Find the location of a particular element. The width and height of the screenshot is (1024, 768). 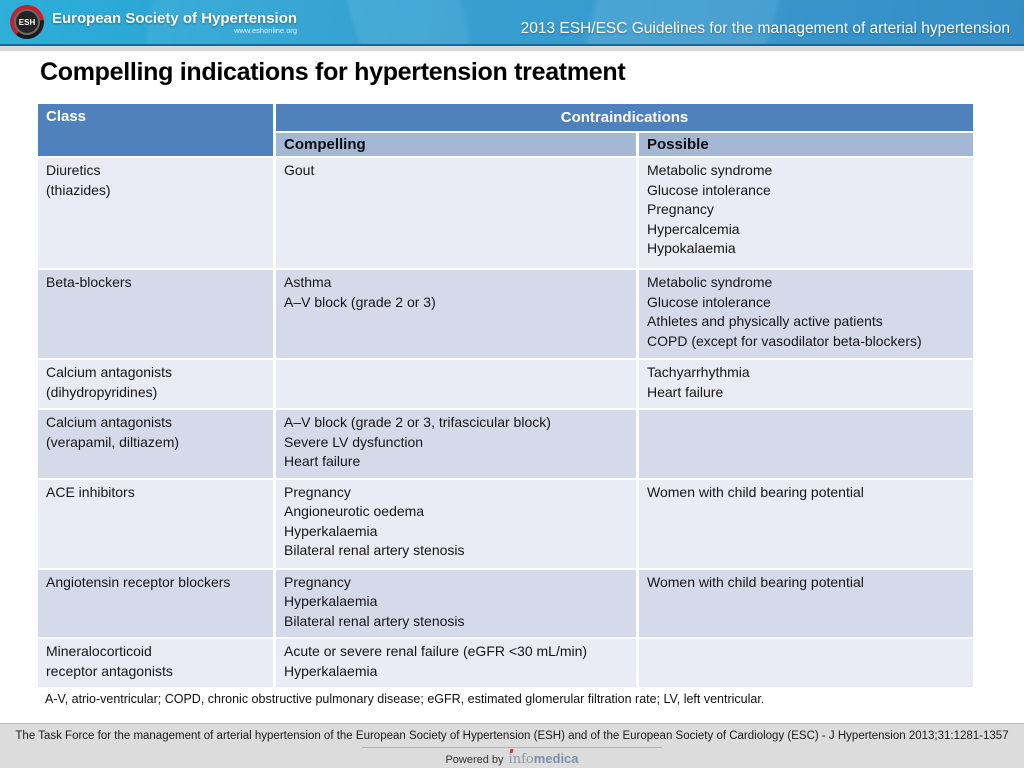

cell-line: Angiotensin receptor blockers is located at coordinates (138, 581).